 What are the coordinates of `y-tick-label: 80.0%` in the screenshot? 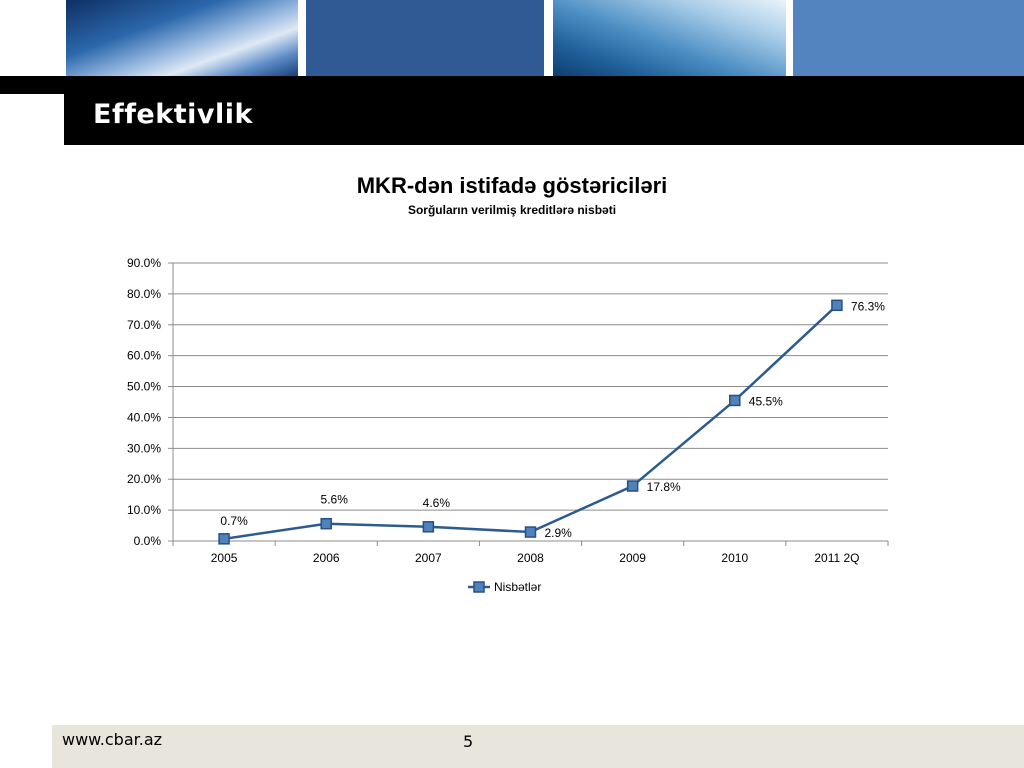 It's located at (144, 294).